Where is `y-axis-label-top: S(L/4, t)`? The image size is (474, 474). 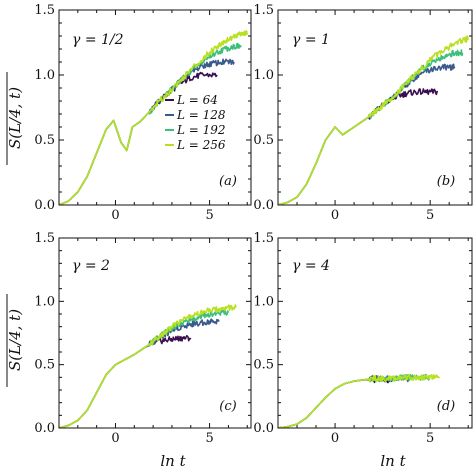 y-axis-label-top: S(L/4, t) is located at coordinates (15, 118).